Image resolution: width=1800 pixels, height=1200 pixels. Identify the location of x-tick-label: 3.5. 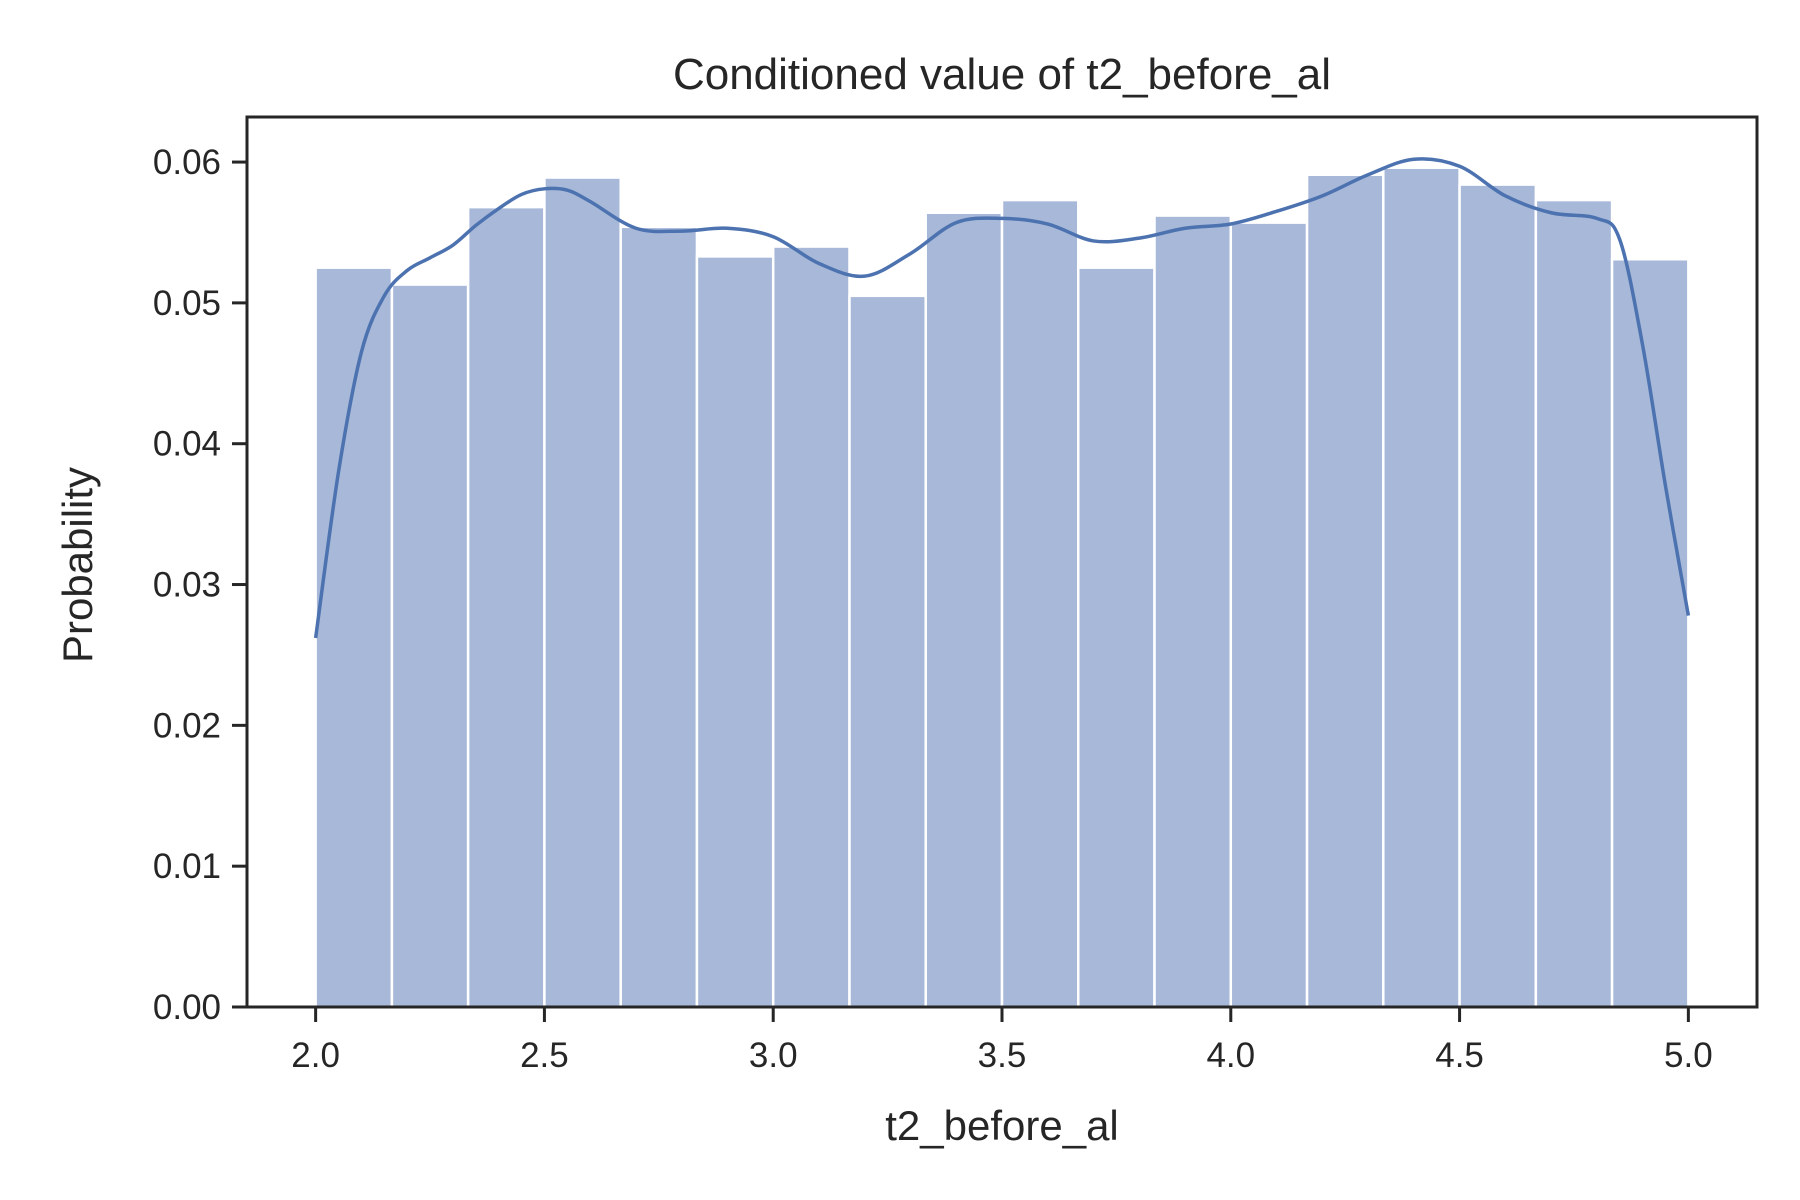
(1002, 1055).